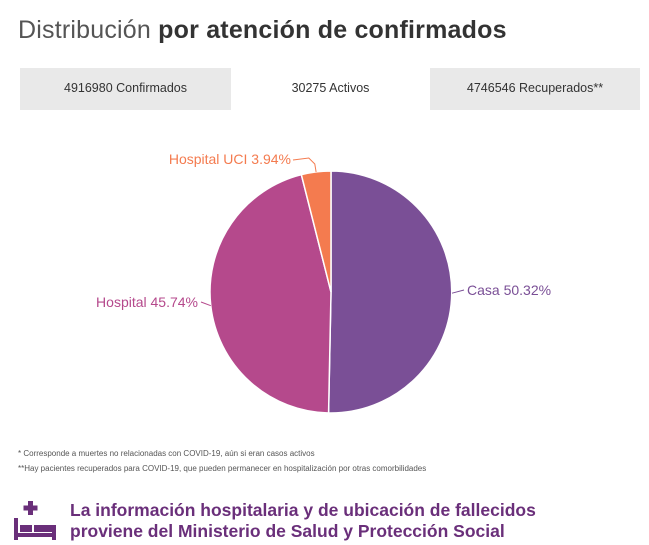 This screenshot has height=545, width=649. What do you see at coordinates (85, 30) in the screenshot?
I see `title-light: Distribución` at bounding box center [85, 30].